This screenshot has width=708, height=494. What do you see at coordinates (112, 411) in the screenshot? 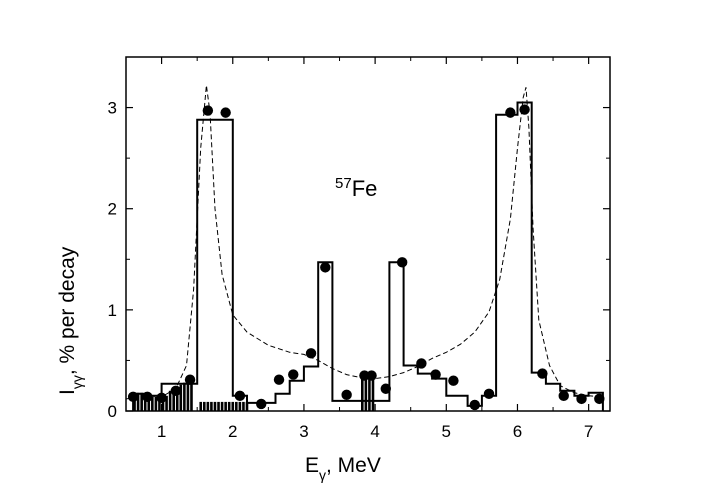
I see `y-tick-label: 0` at bounding box center [112, 411].